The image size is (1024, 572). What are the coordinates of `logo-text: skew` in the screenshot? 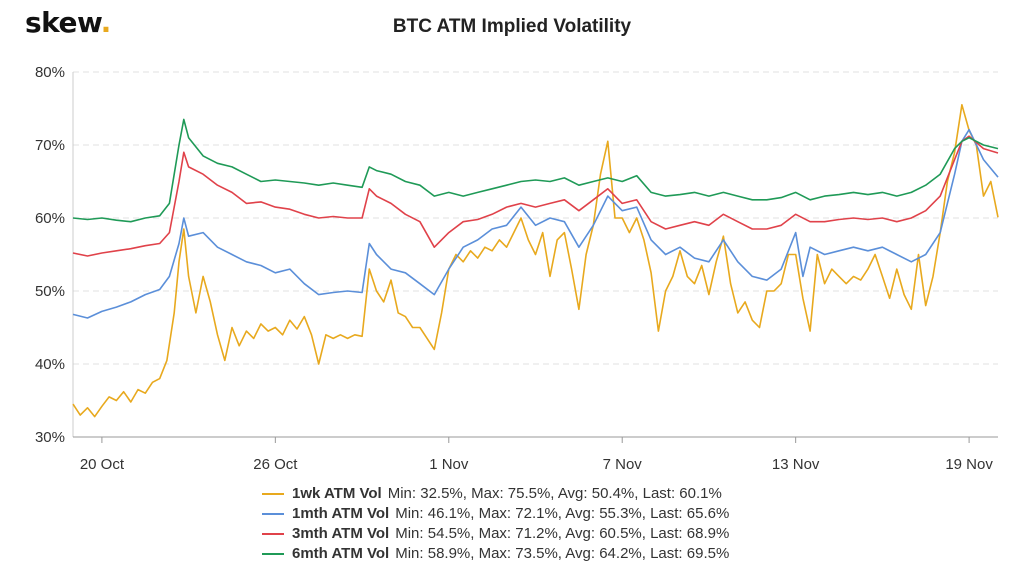 It's located at (63, 22).